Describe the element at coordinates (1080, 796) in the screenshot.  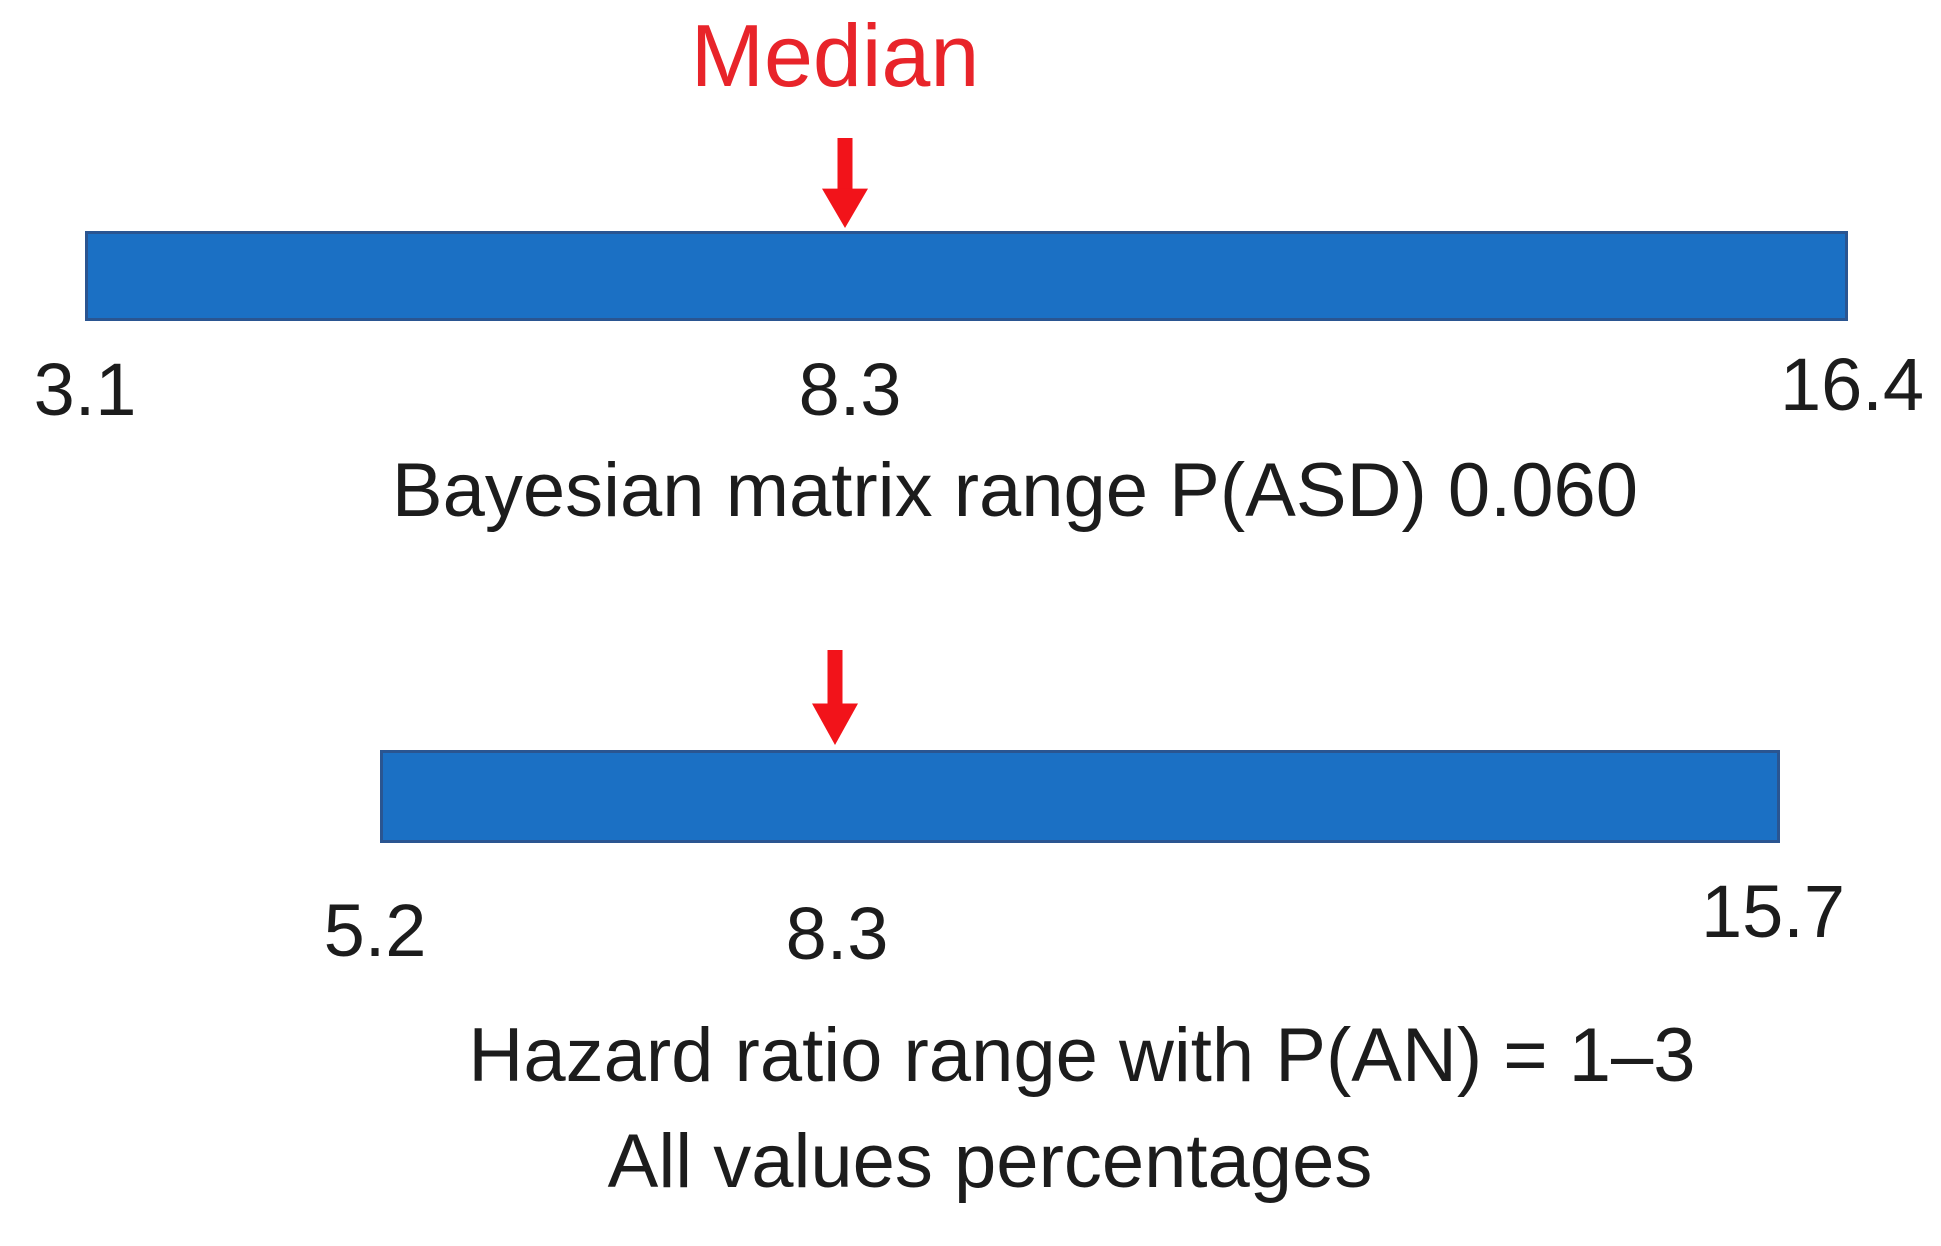
I see `range-bar-hazard` at that location.